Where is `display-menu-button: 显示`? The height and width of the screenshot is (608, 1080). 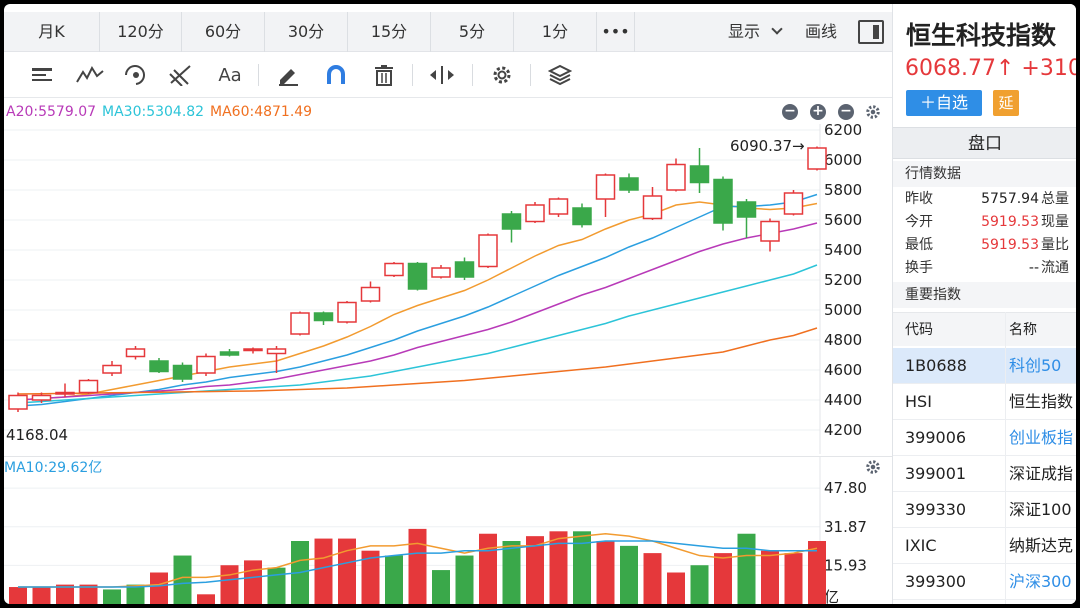
display-menu-button: 显示 is located at coordinates (755, 32).